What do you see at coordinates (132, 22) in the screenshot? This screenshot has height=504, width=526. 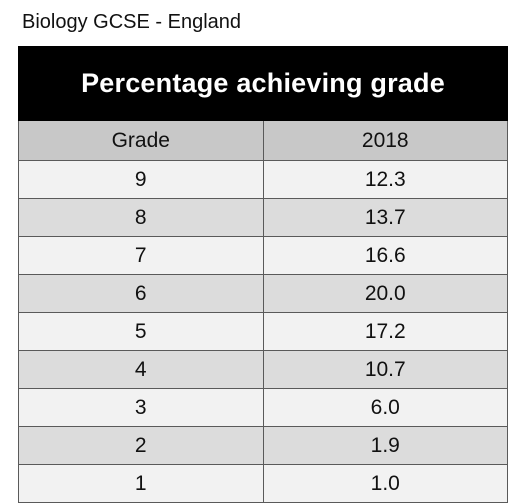 I see `page-caption: Biology GCSE - England` at bounding box center [132, 22].